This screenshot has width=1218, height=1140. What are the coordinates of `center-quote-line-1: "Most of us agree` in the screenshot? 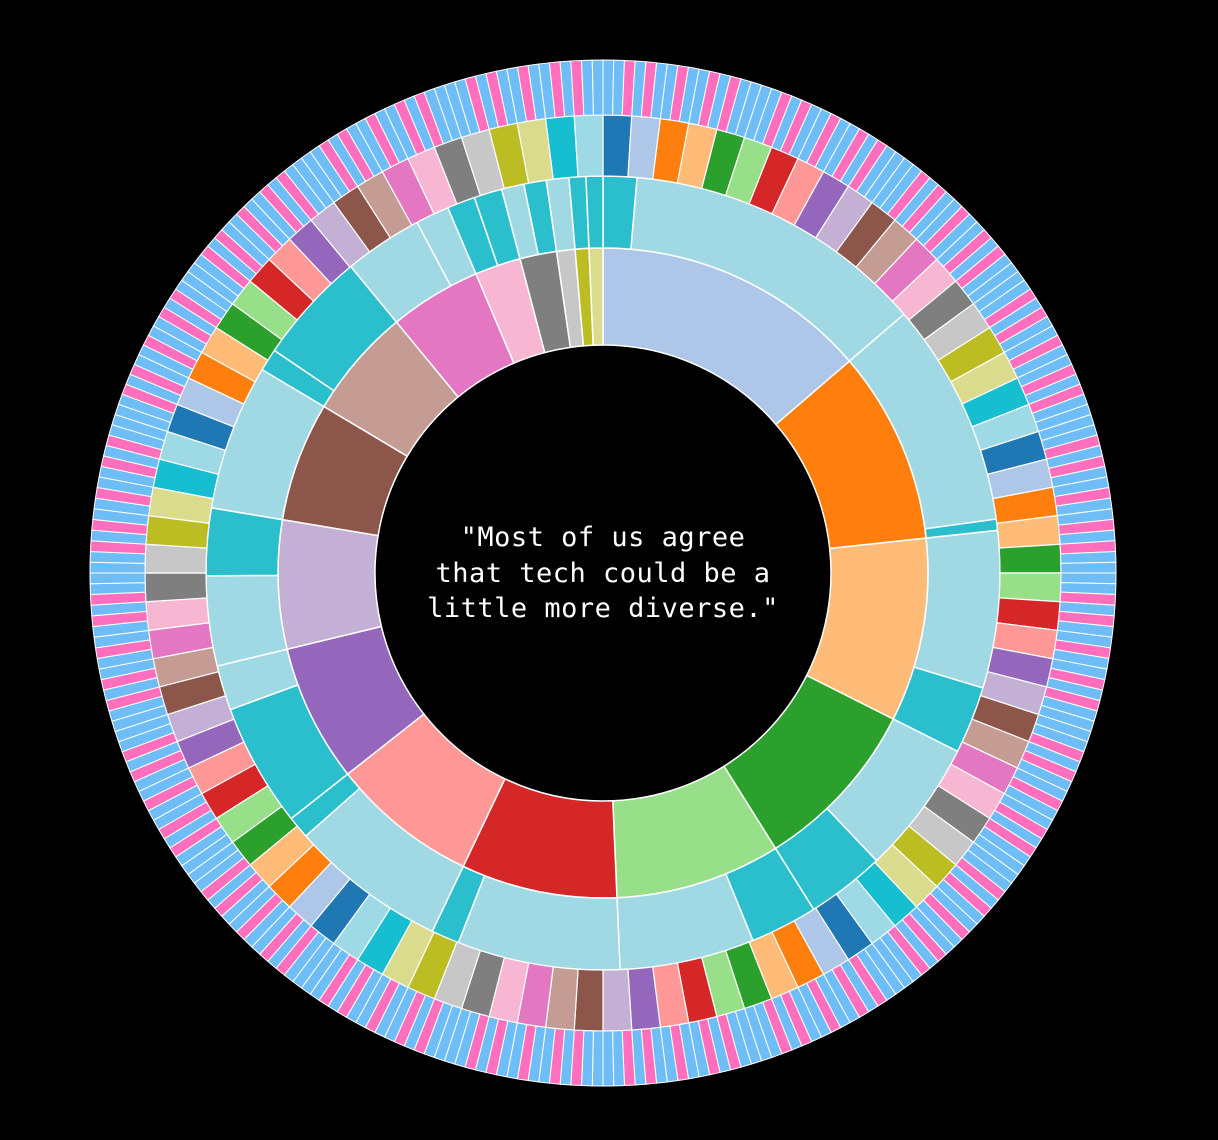 It's located at (603, 537).